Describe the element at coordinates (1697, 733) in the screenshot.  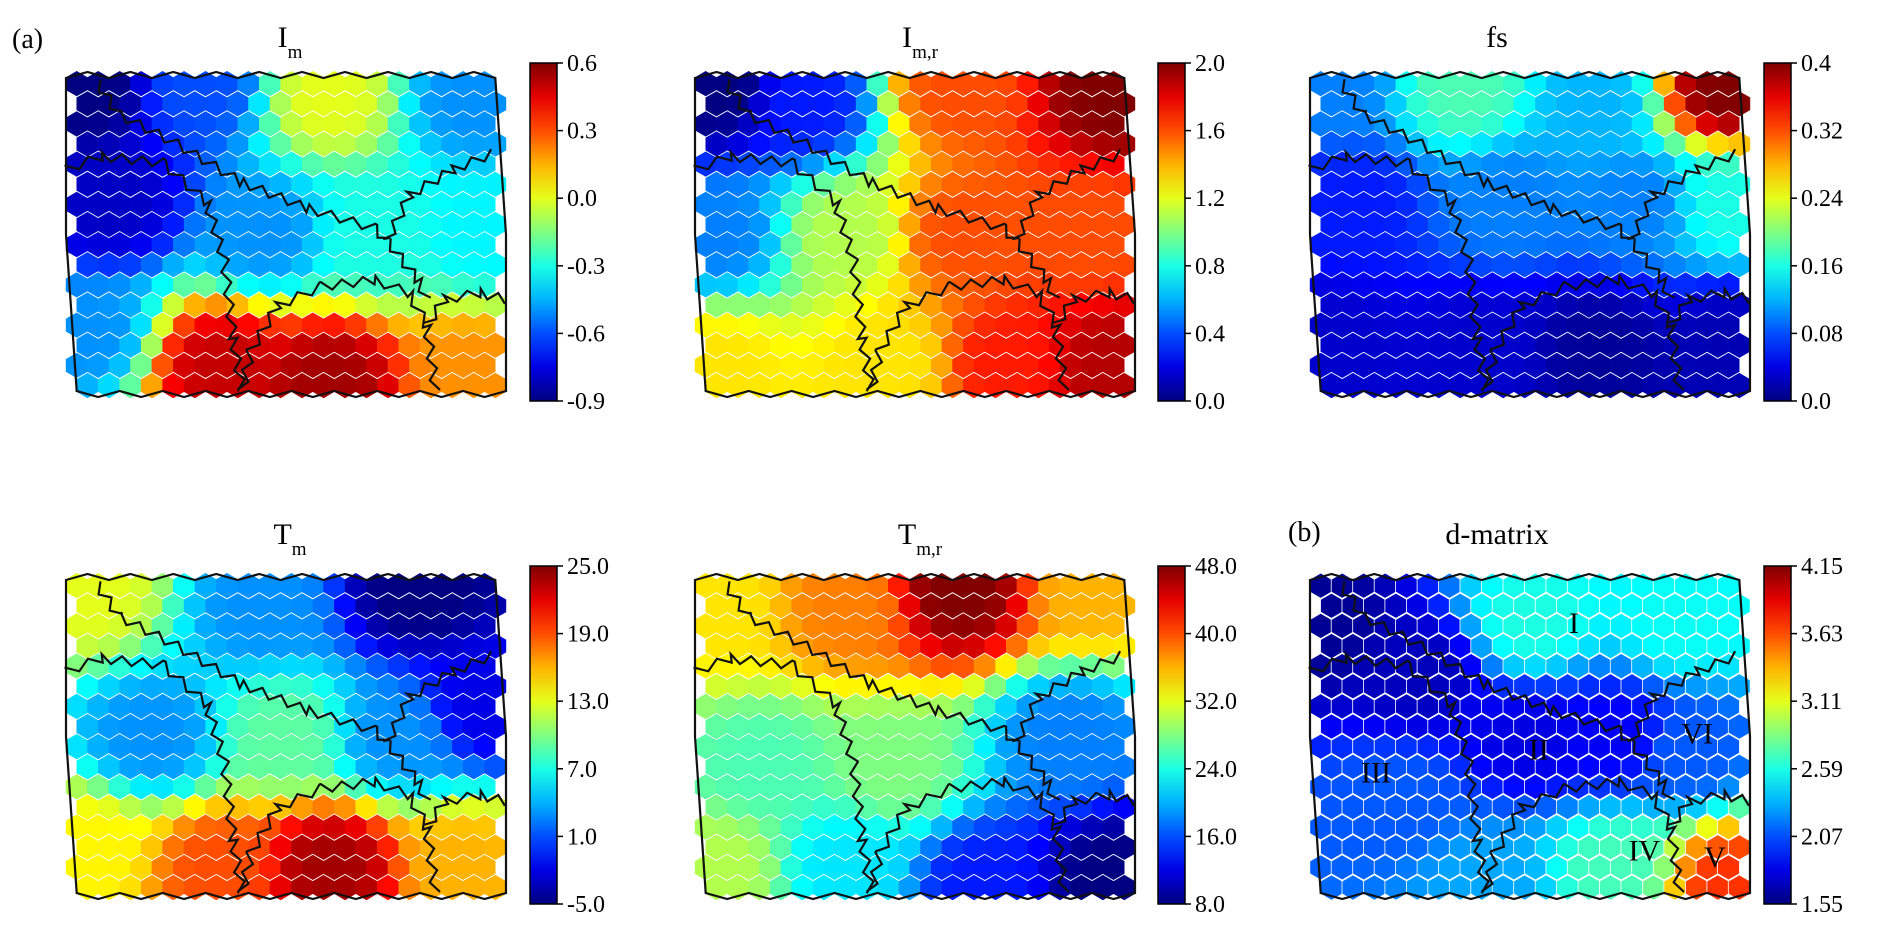
I see `cluster-label: VI` at that location.